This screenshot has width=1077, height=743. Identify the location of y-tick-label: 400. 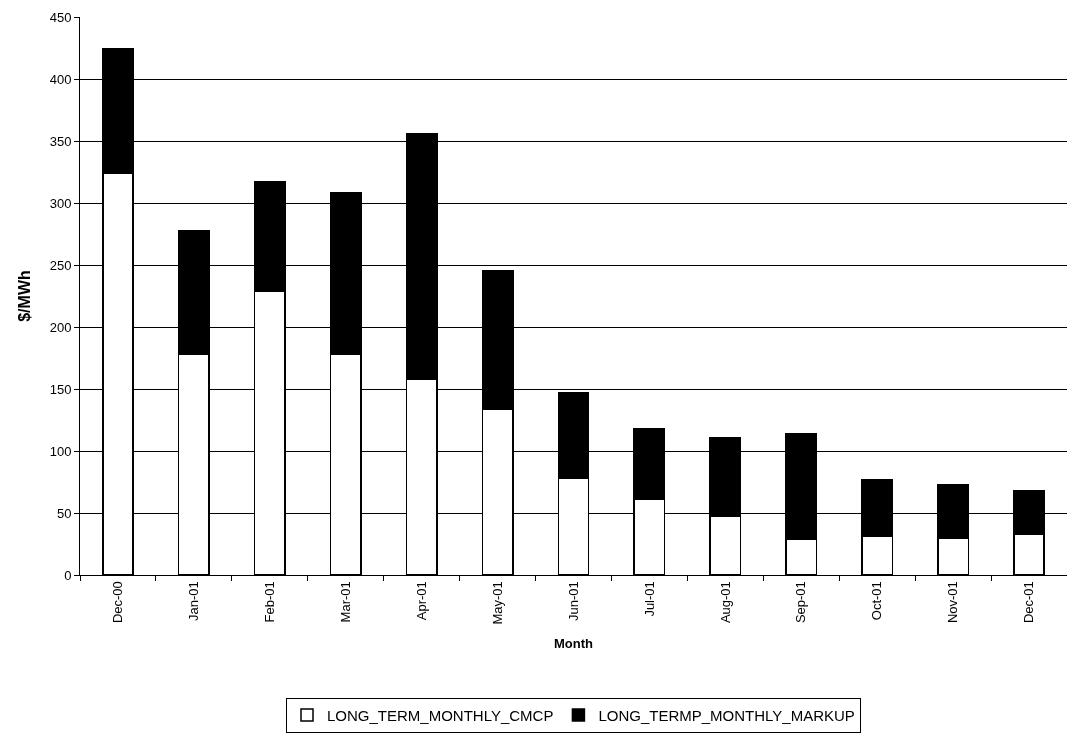
(60, 79).